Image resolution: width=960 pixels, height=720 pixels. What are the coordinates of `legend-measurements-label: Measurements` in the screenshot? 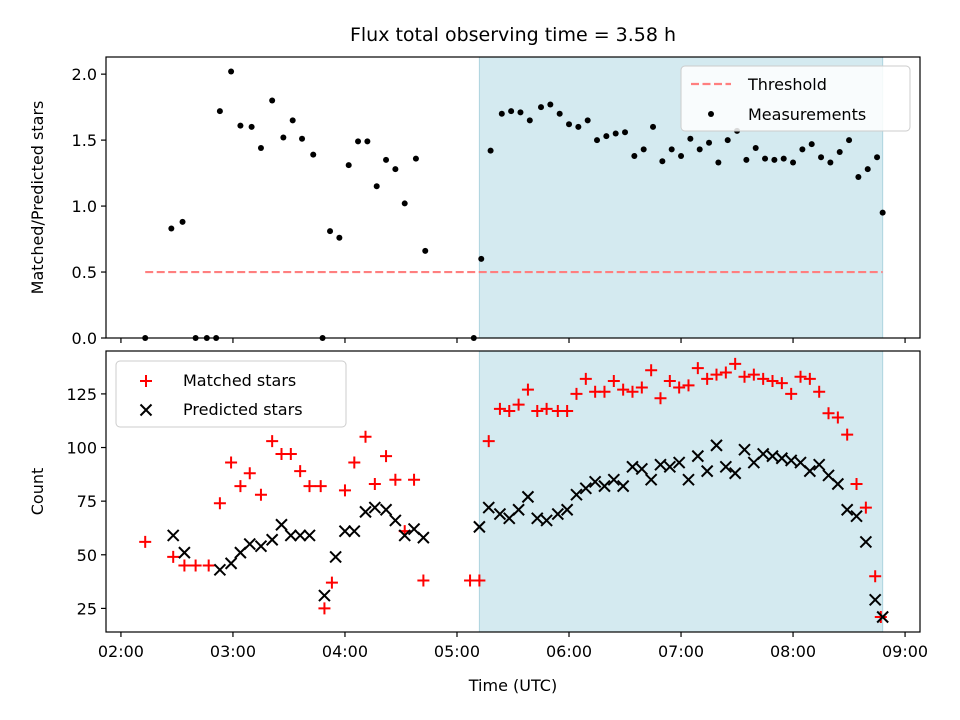 It's located at (807, 114).